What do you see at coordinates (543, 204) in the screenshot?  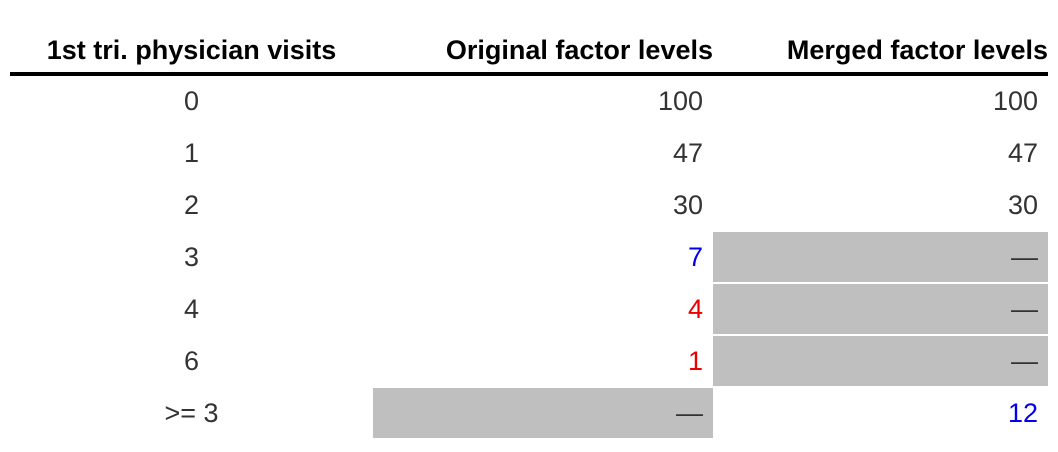 I see `cell-original: 30` at bounding box center [543, 204].